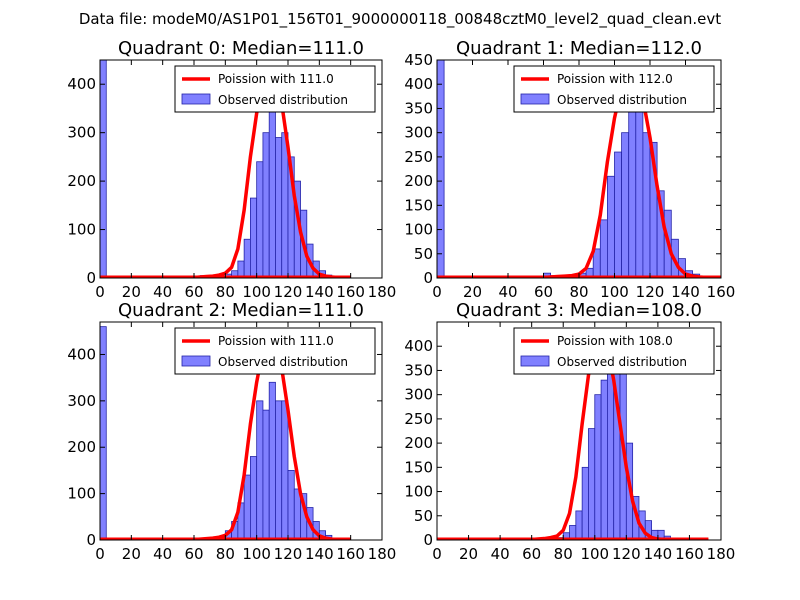  Describe the element at coordinates (579, 48) in the screenshot. I see `quadrant-1-title: Quadrant 1: Median=112.0` at that location.